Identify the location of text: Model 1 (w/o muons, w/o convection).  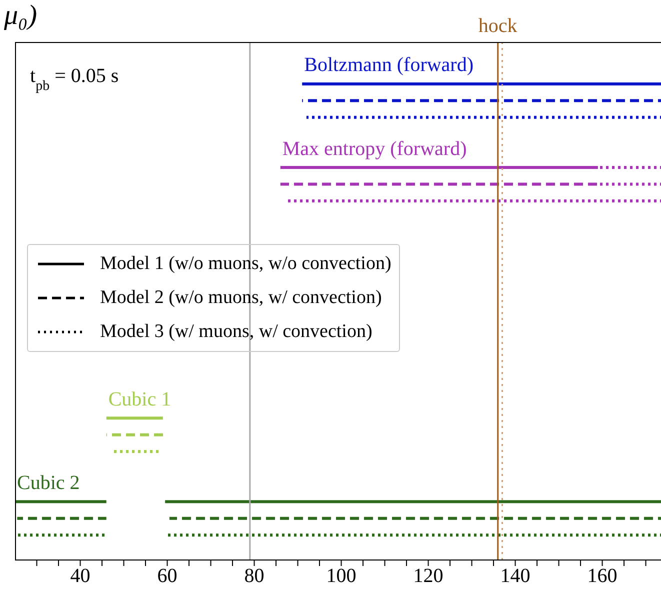
(246, 264).